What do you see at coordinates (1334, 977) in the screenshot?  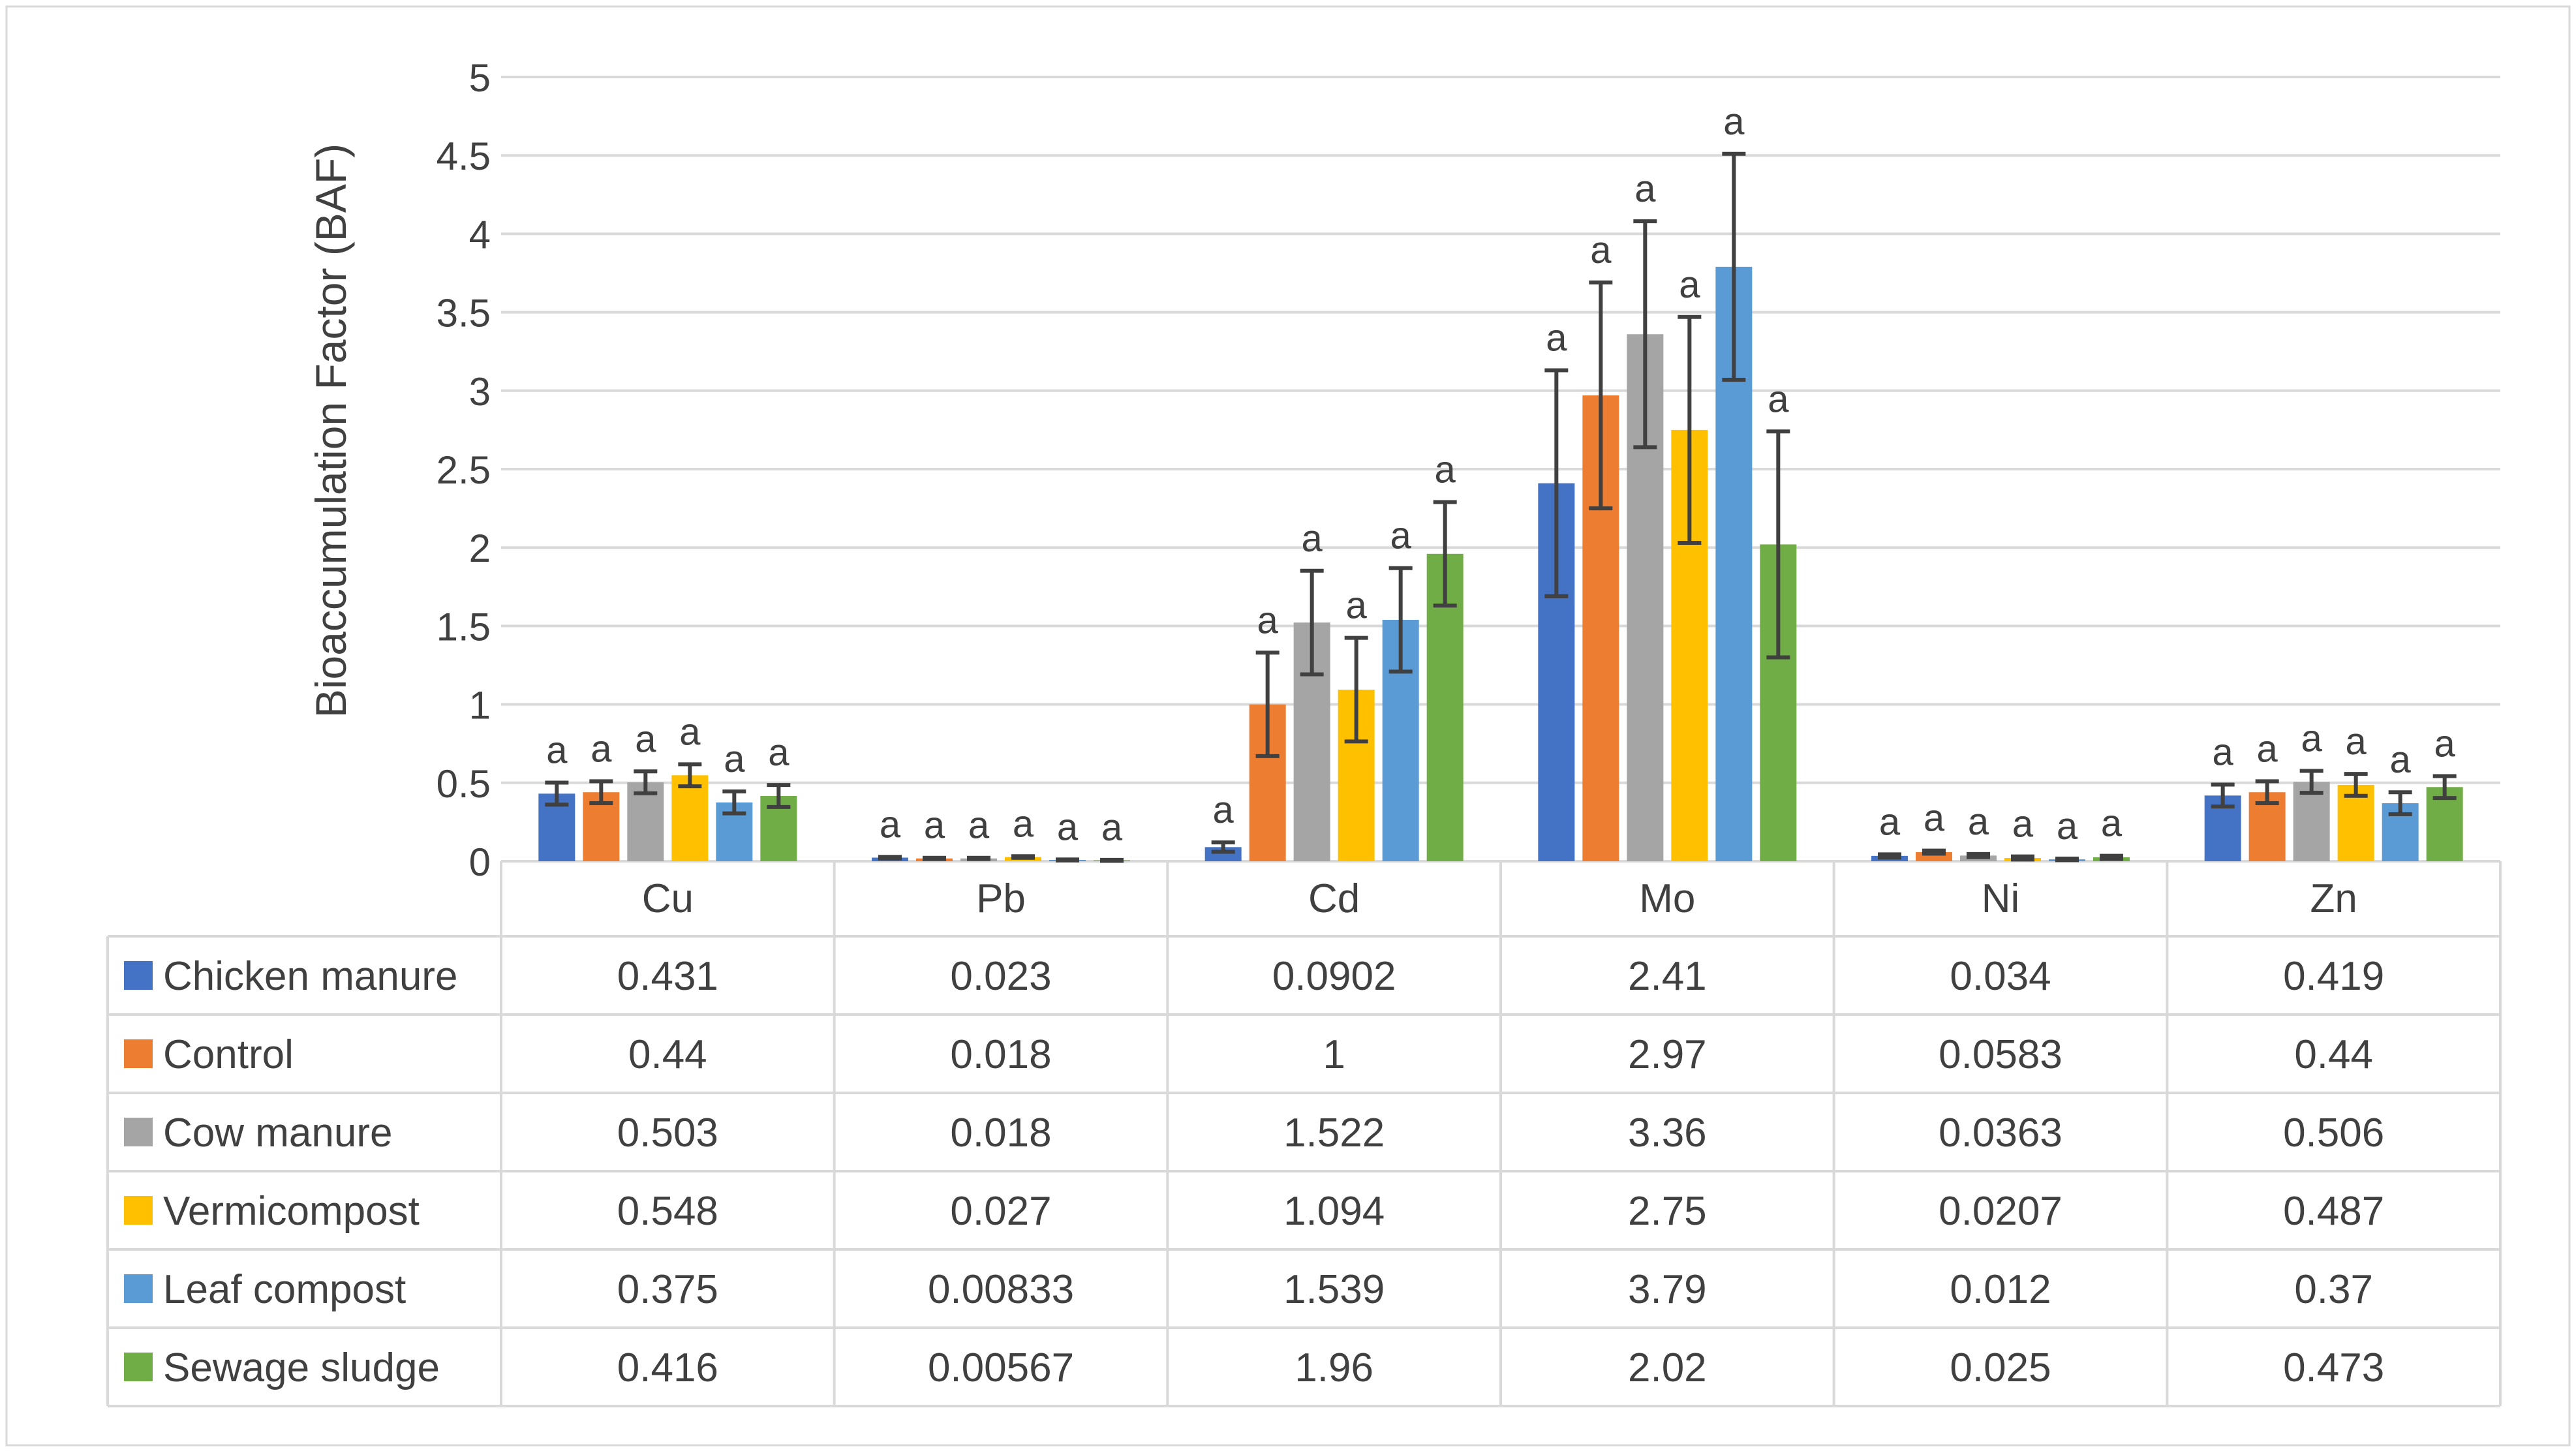 I see `data-table-value: 0.0902` at bounding box center [1334, 977].